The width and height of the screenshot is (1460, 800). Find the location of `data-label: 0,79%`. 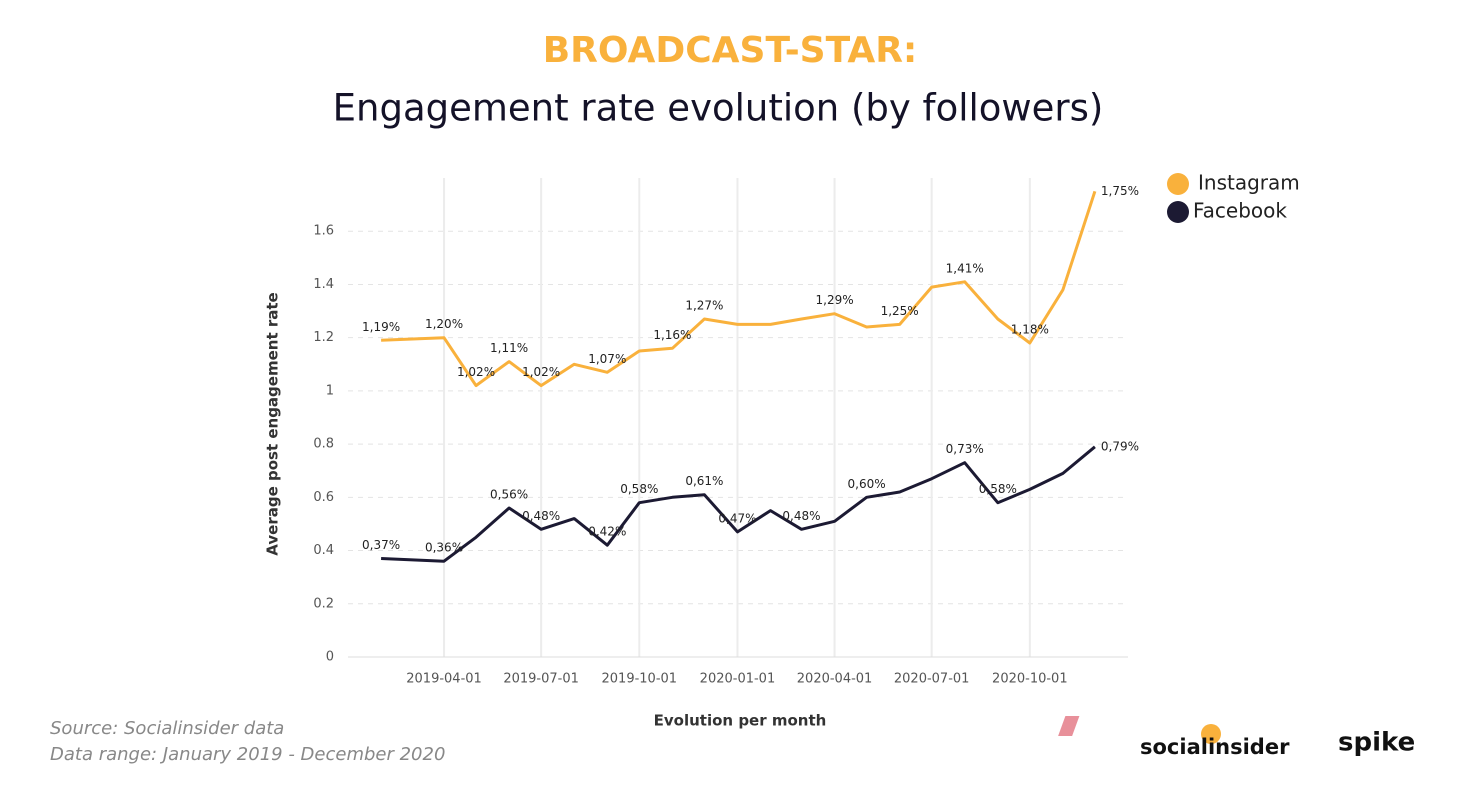

data-label: 0,79% is located at coordinates (1120, 446).